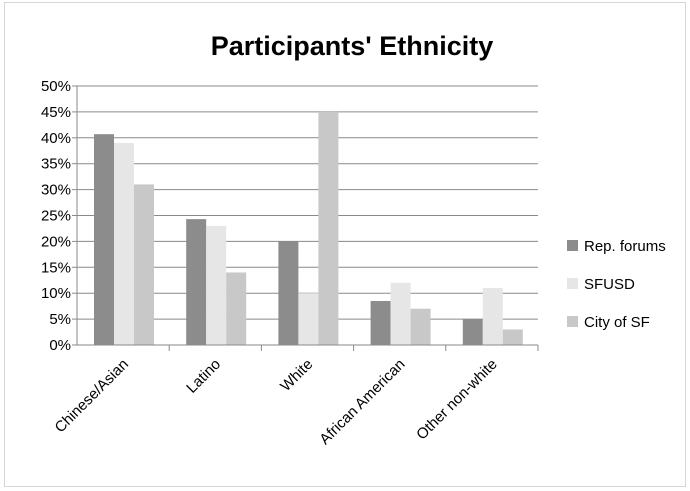 This screenshot has width=690, height=491. Describe the element at coordinates (60, 345) in the screenshot. I see `y-tick-label: 0%` at that location.